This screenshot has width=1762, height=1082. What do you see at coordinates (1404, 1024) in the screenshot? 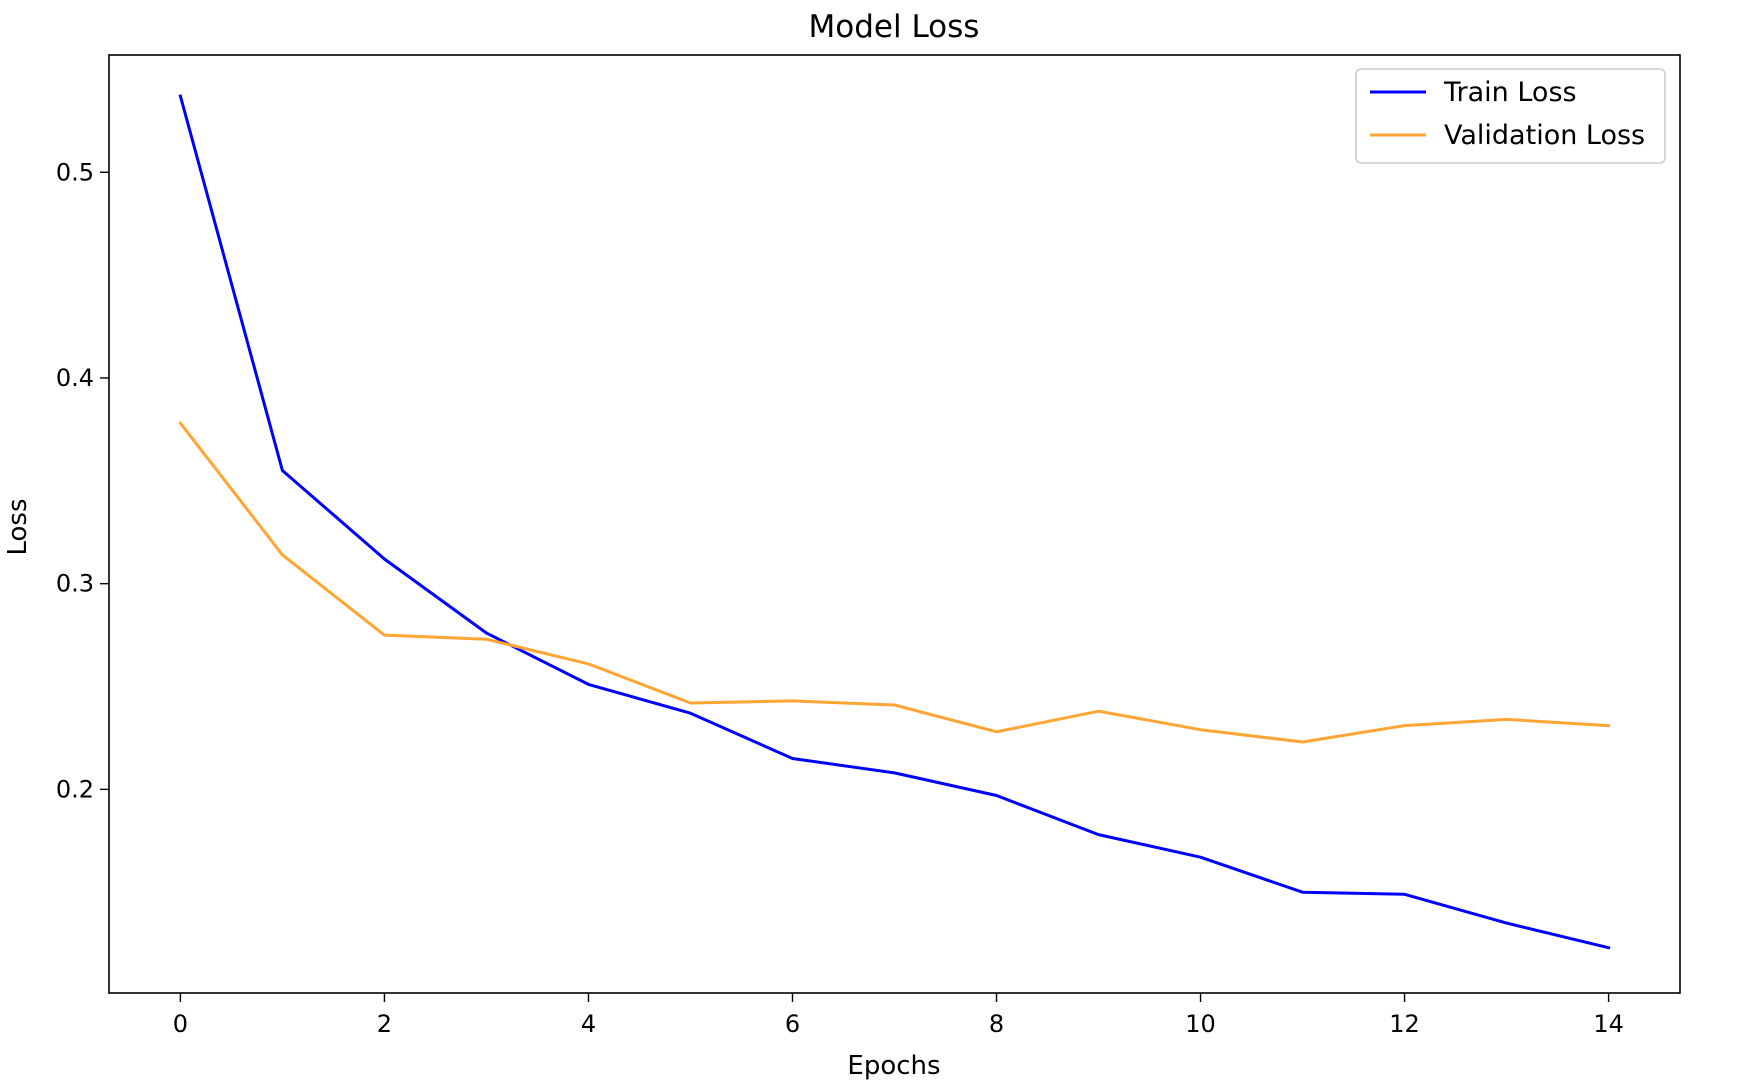
I see `x-tick-label: 12` at bounding box center [1404, 1024].